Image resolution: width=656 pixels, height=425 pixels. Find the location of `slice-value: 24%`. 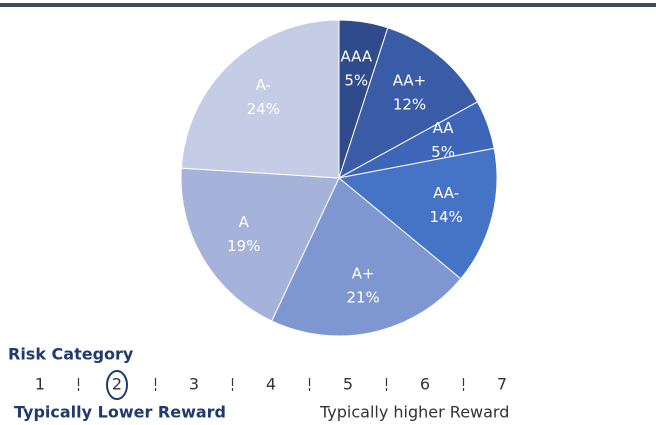

slice-value: 24% is located at coordinates (263, 109).